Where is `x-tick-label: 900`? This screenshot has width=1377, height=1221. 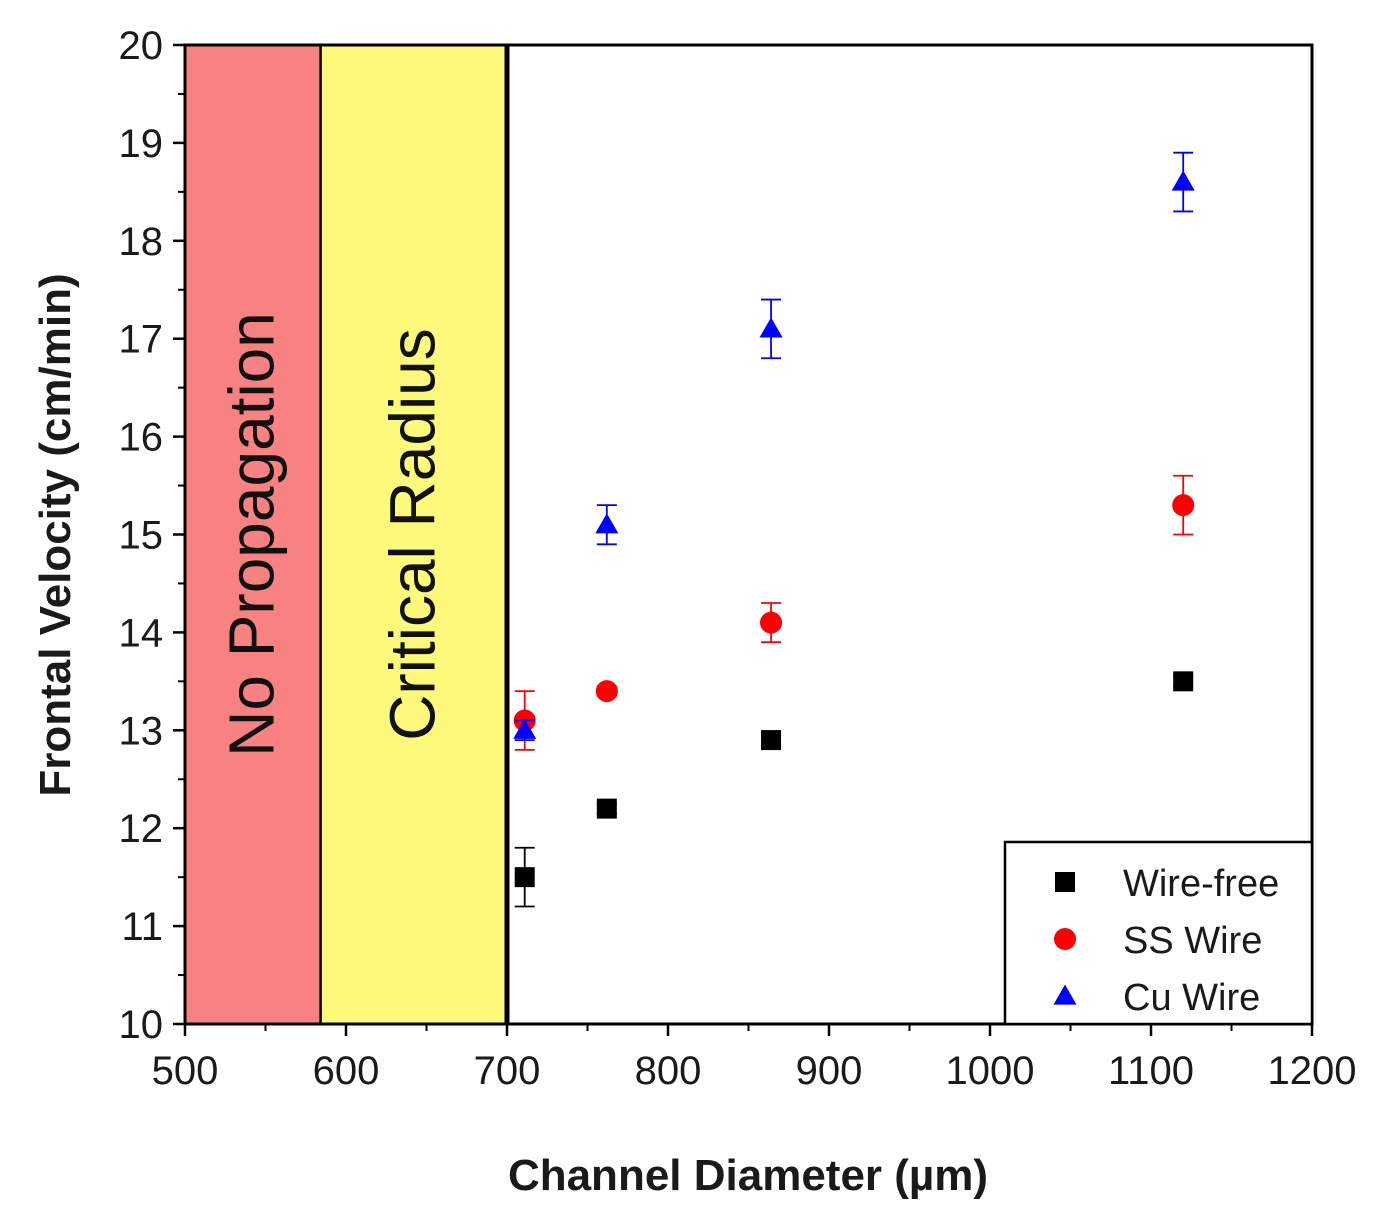 x-tick-label: 900 is located at coordinates (829, 1071).